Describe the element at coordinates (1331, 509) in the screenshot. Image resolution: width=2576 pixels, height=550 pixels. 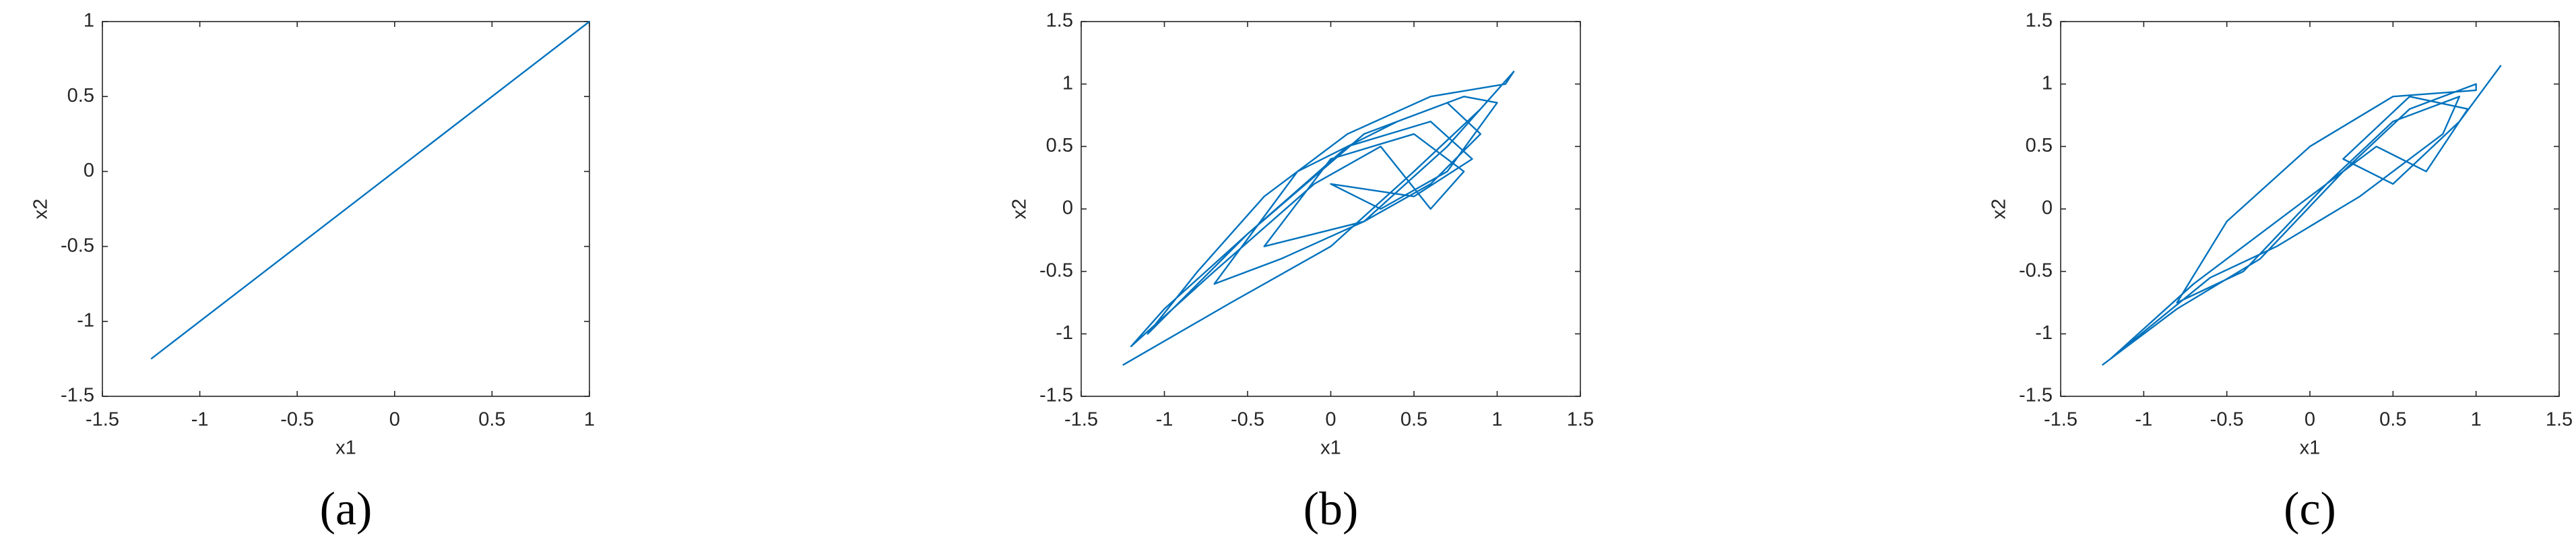
I see `caption: (b)` at that location.